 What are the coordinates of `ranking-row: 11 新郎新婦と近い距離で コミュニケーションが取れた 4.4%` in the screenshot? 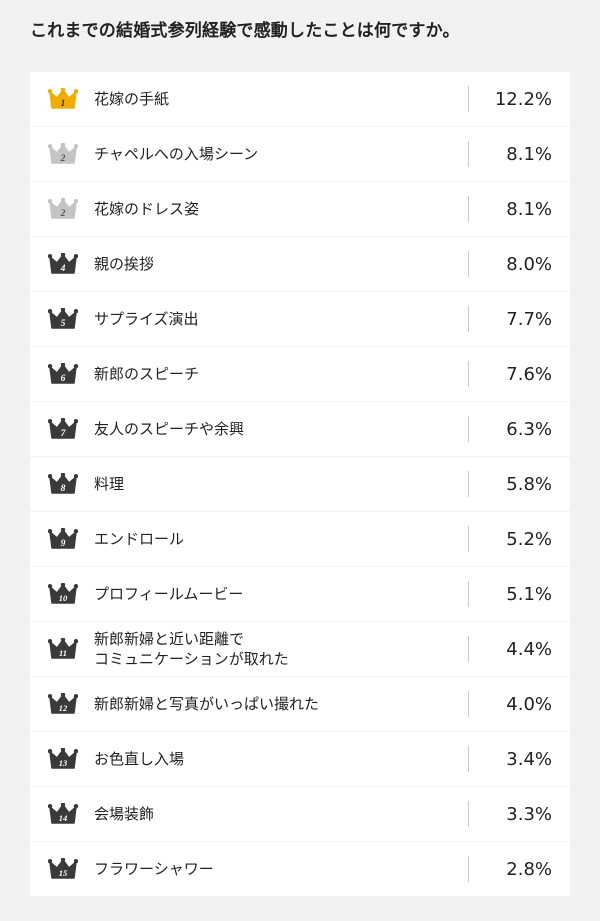 It's located at (300, 649).